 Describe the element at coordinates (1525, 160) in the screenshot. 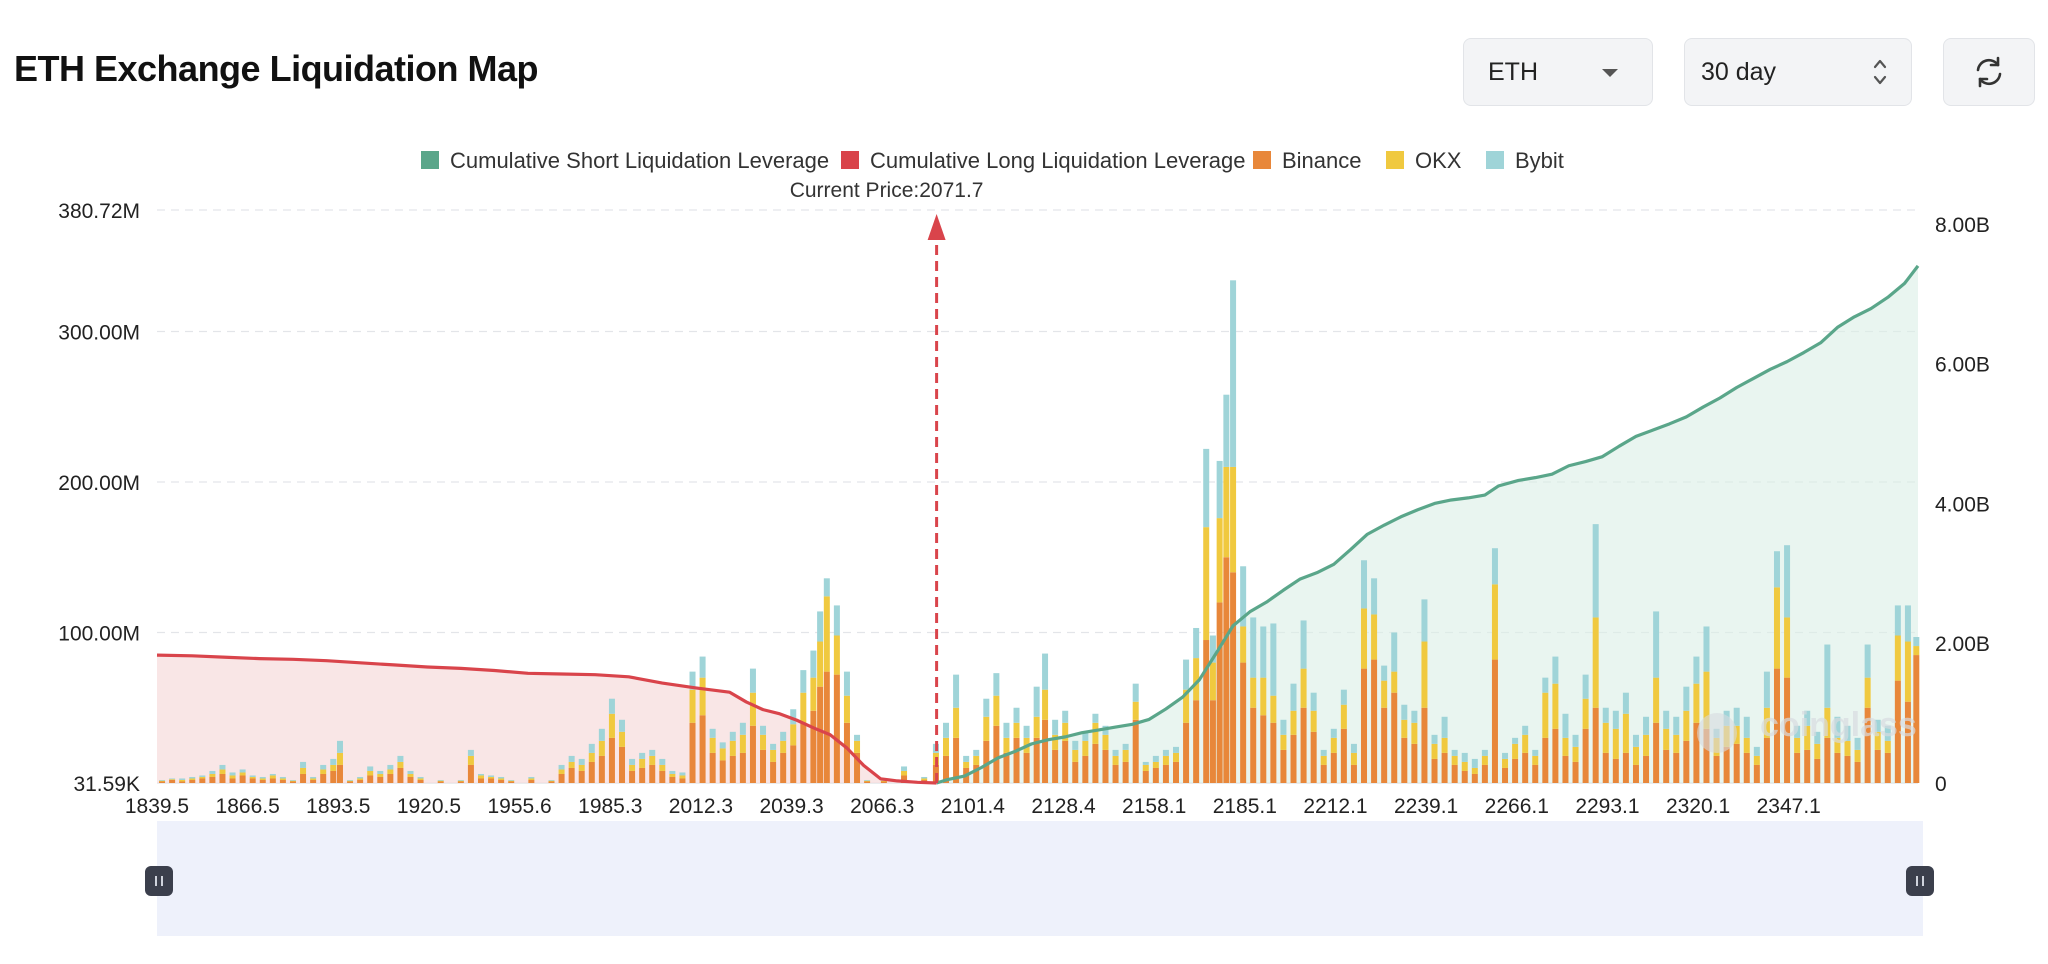

I see `legend-item: Bybit` at that location.